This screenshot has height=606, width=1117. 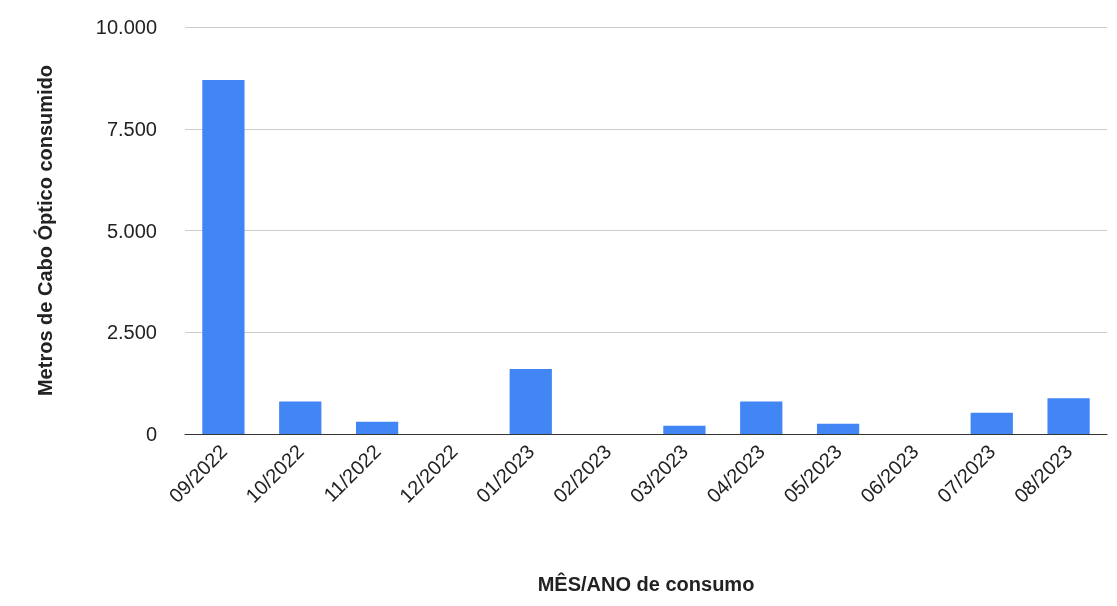 I want to click on x-axis-title: MÊS/ANO de consumo, so click(x=646, y=583).